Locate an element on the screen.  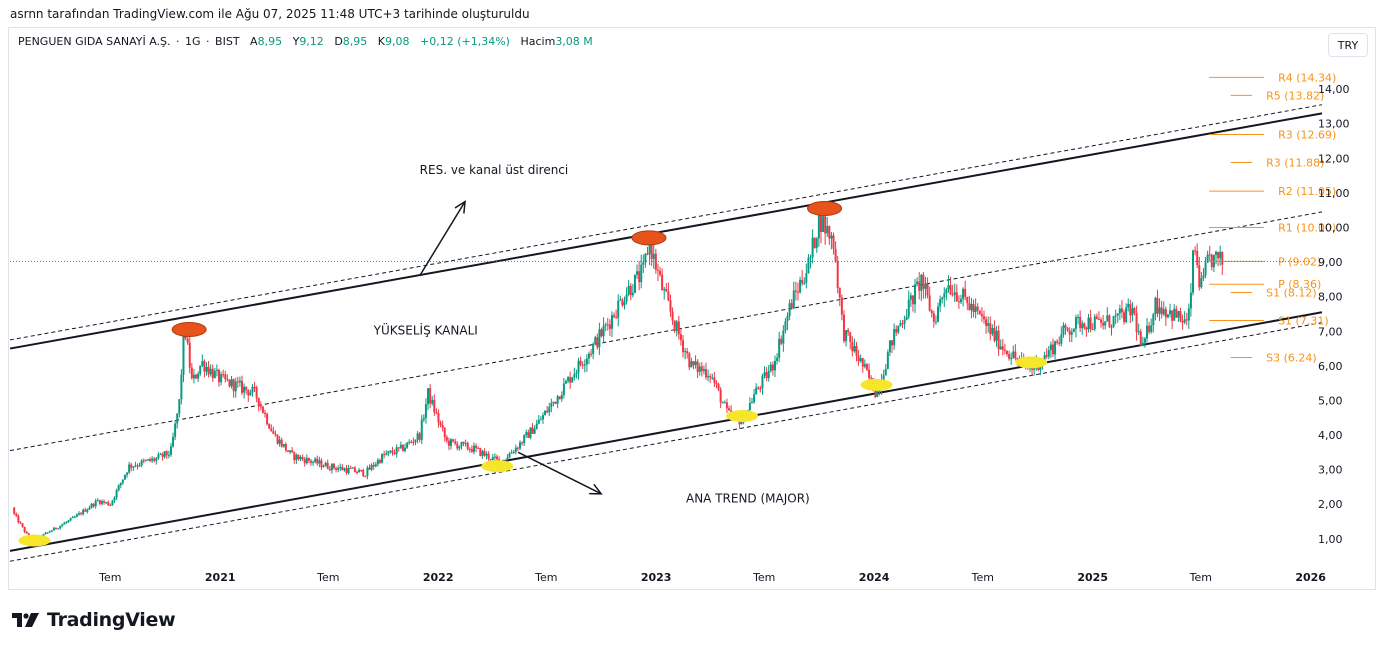
pivot-label: R4 (14.34) is located at coordinates (1307, 77).